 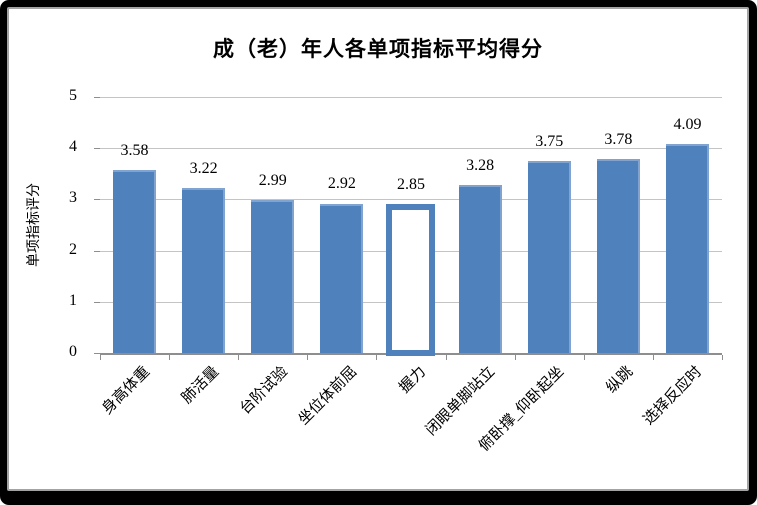 I want to click on y-tick-label: 5, so click(x=73, y=95).